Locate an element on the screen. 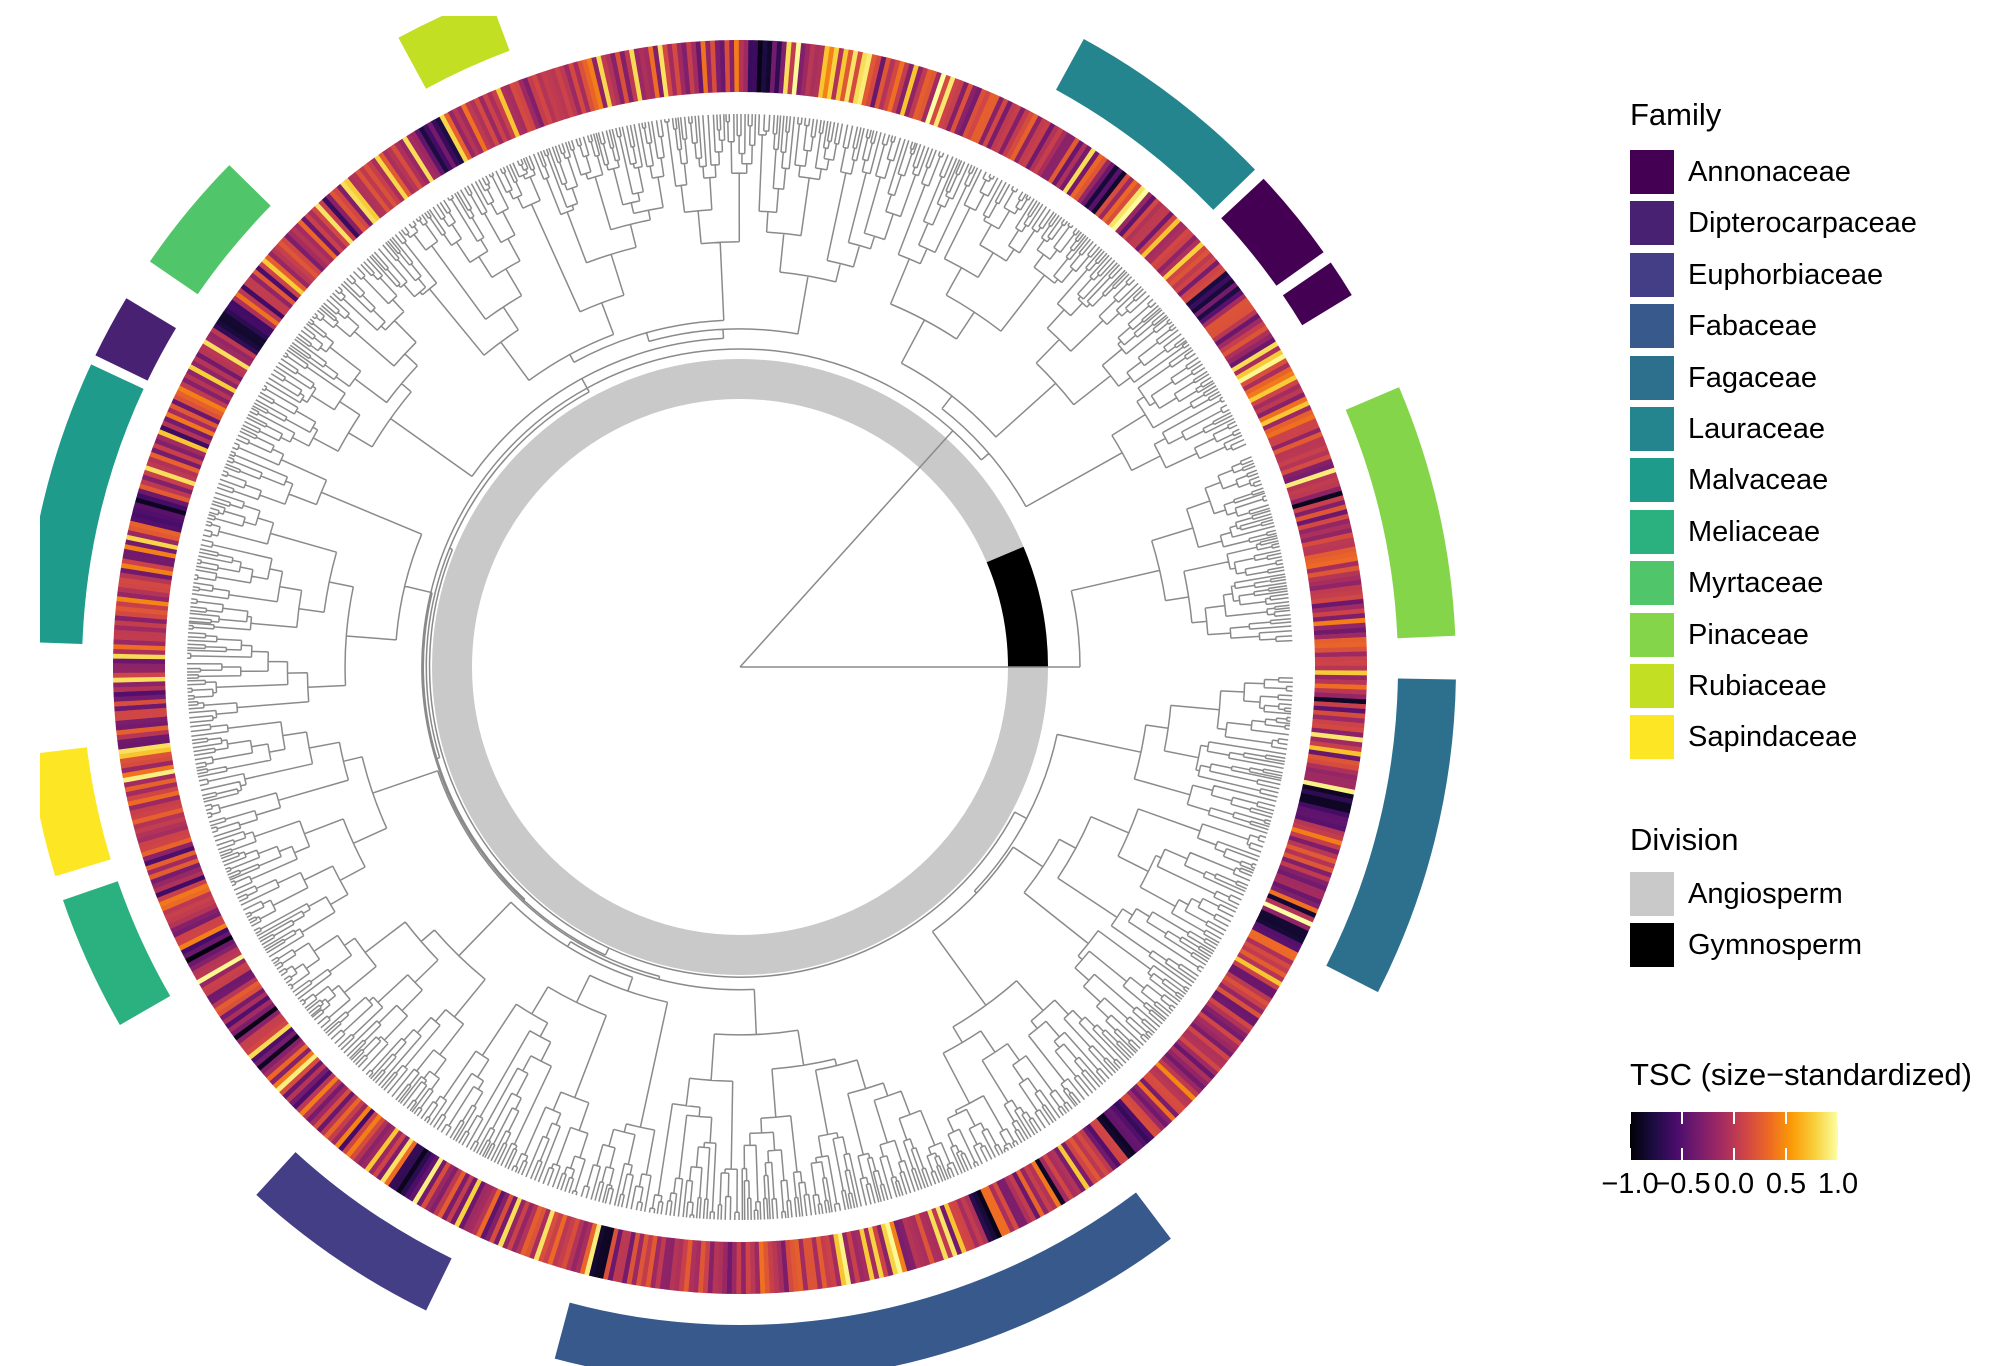  family-label: Meliaceae is located at coordinates (1754, 532).